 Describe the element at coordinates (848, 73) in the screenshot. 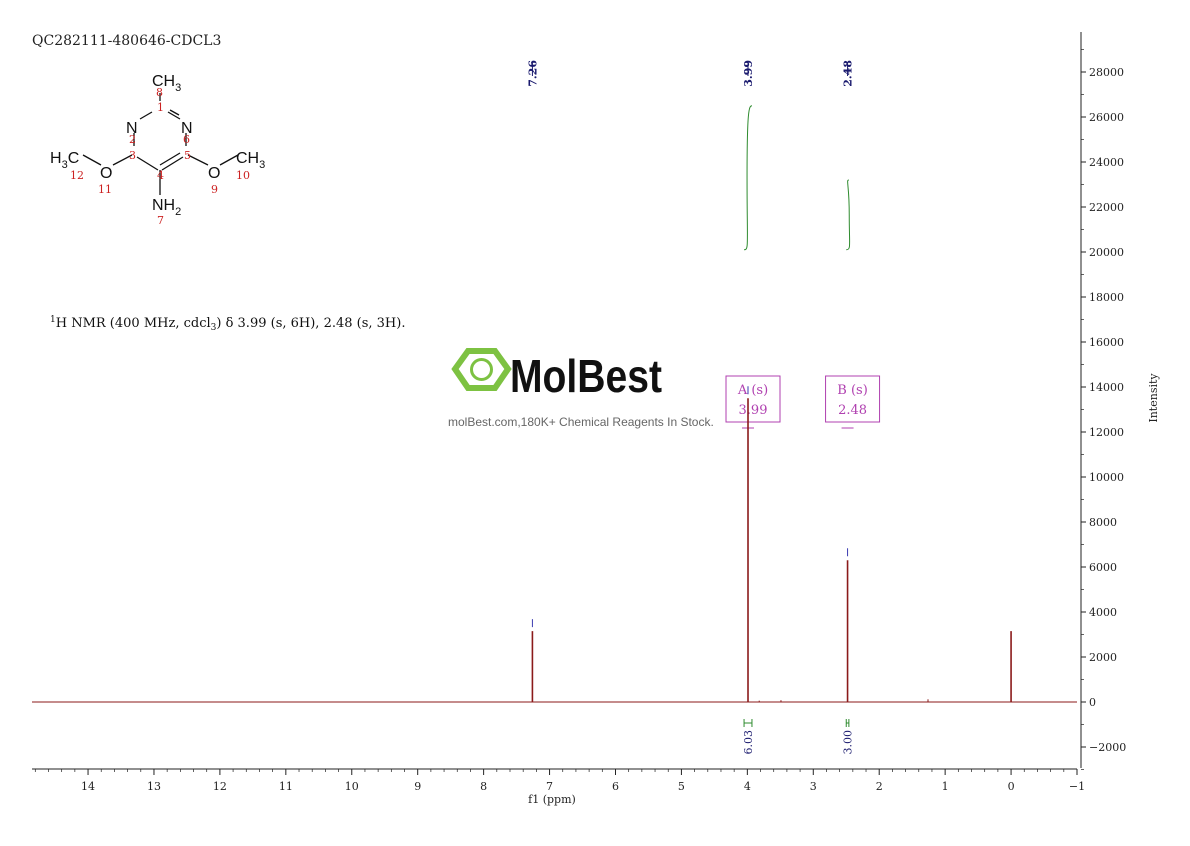

I see `peak-label: 2.48` at that location.